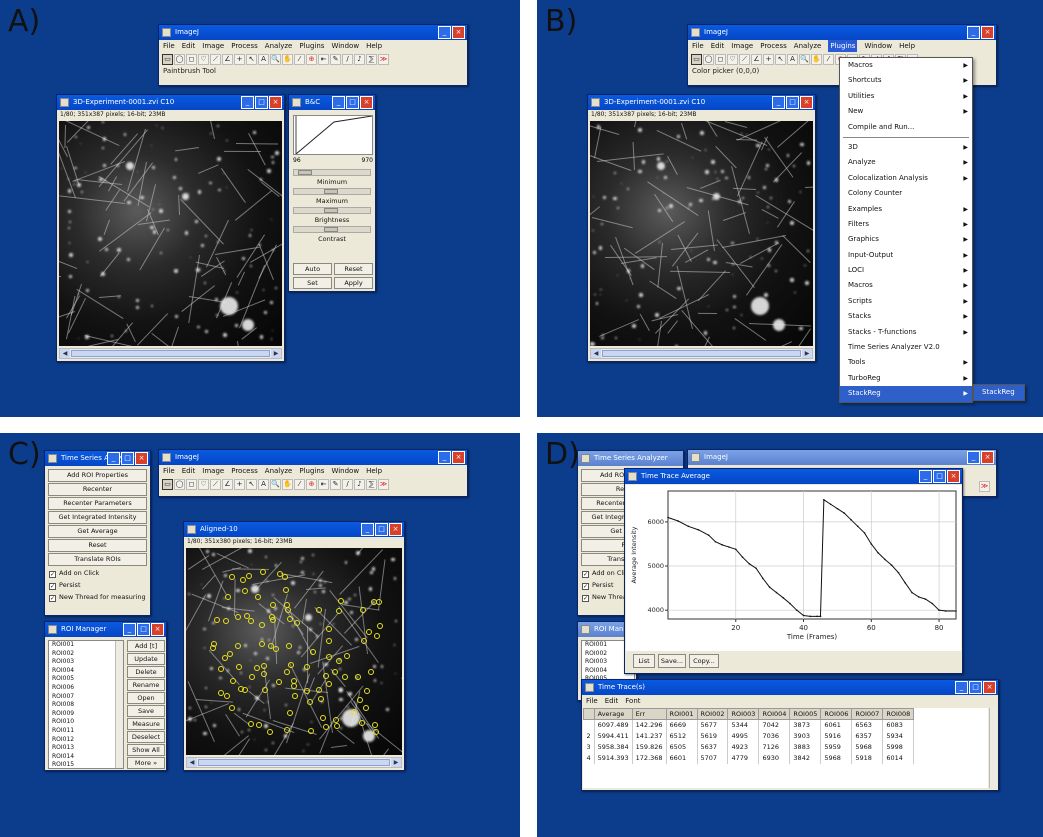 The height and width of the screenshot is (837, 1043). What do you see at coordinates (63, 730) in the screenshot?
I see `roi-list-item: ROI011` at bounding box center [63, 730].